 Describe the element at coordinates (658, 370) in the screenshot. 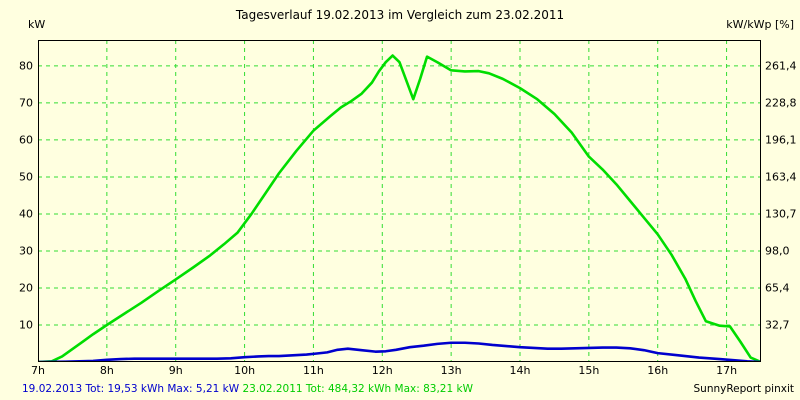

I see `x-axis-tick-label: 16h` at that location.